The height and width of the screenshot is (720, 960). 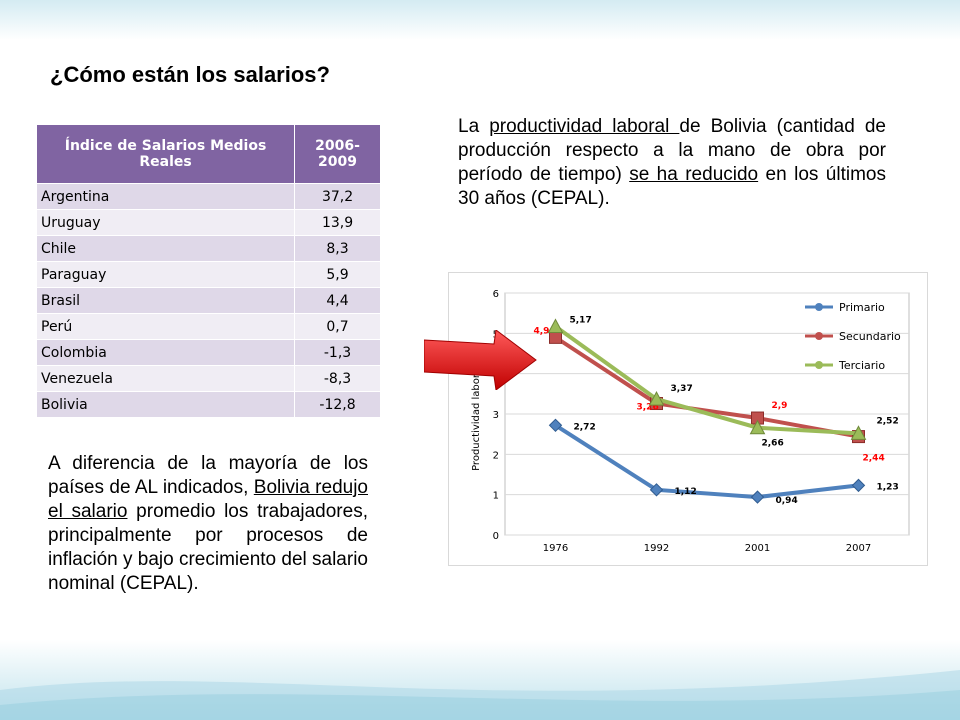 What do you see at coordinates (165, 154) in the screenshot?
I see `table-header-index: Índice de Salarios Medios Reales` at bounding box center [165, 154].